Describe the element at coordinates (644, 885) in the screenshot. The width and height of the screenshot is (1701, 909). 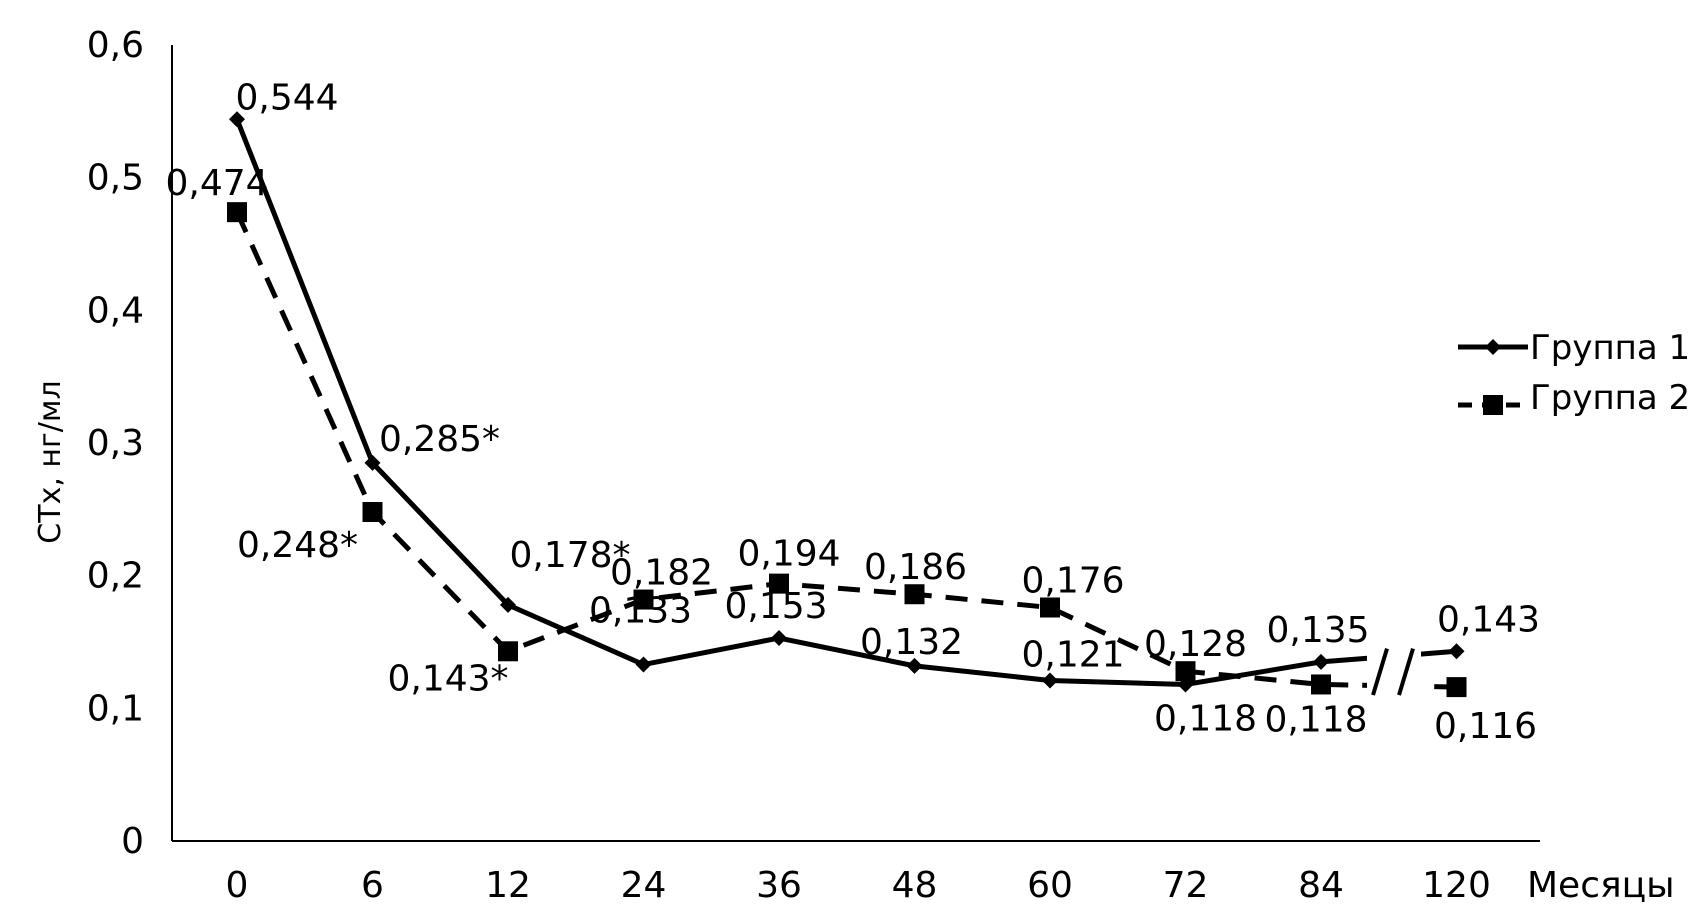
I see `x-tick-label: 24` at that location.